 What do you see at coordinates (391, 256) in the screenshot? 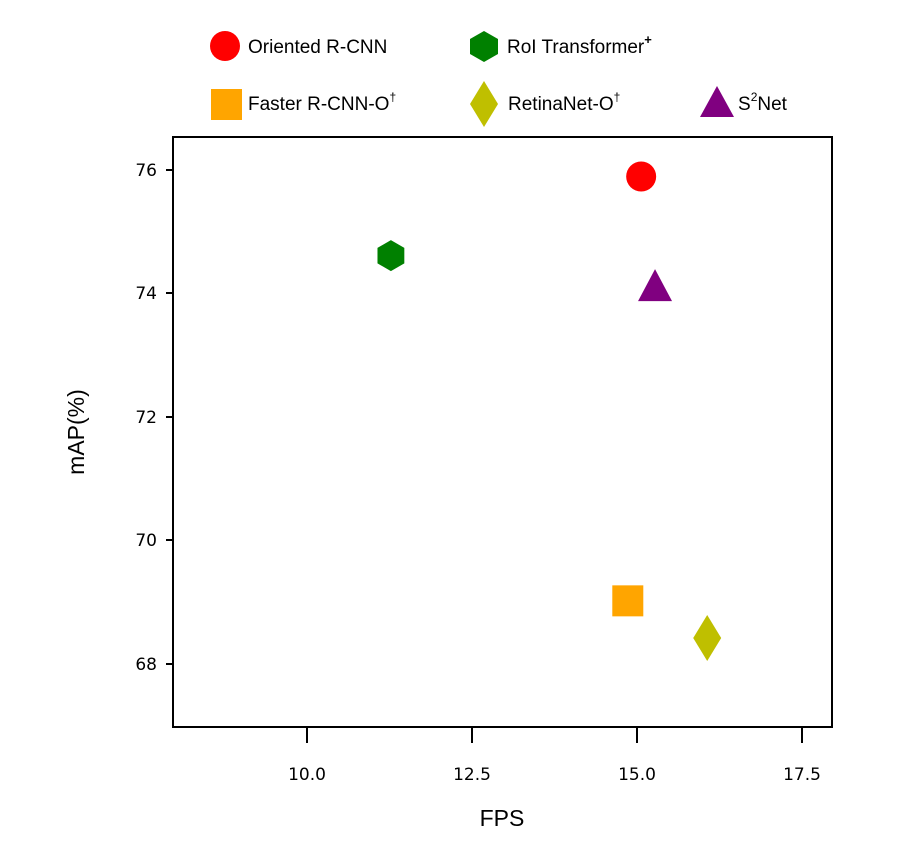
I see `hexagon-data-point` at bounding box center [391, 256].